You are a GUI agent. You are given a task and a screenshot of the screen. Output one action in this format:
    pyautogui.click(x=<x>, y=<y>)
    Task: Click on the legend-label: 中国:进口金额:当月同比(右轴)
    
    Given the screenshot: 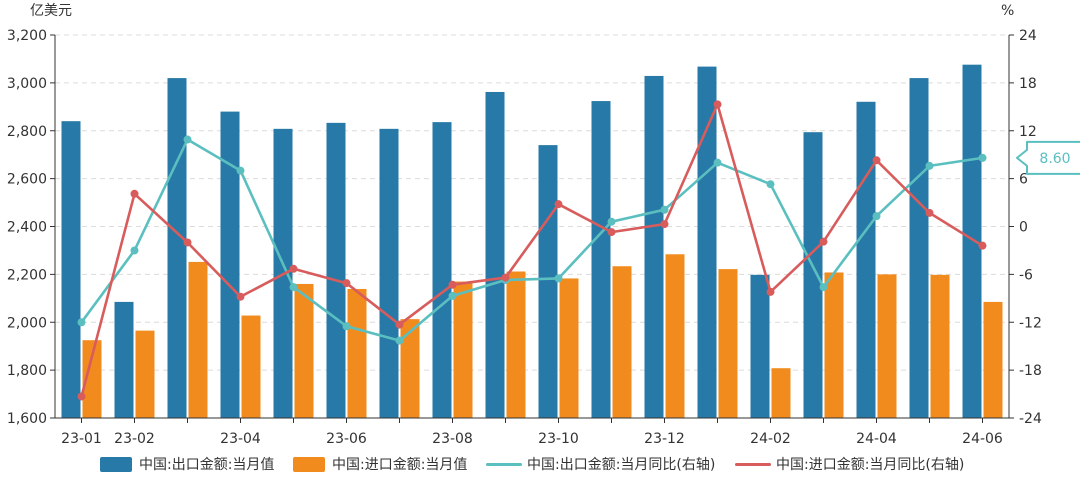 What is the action you would take?
    pyautogui.click(x=870, y=465)
    